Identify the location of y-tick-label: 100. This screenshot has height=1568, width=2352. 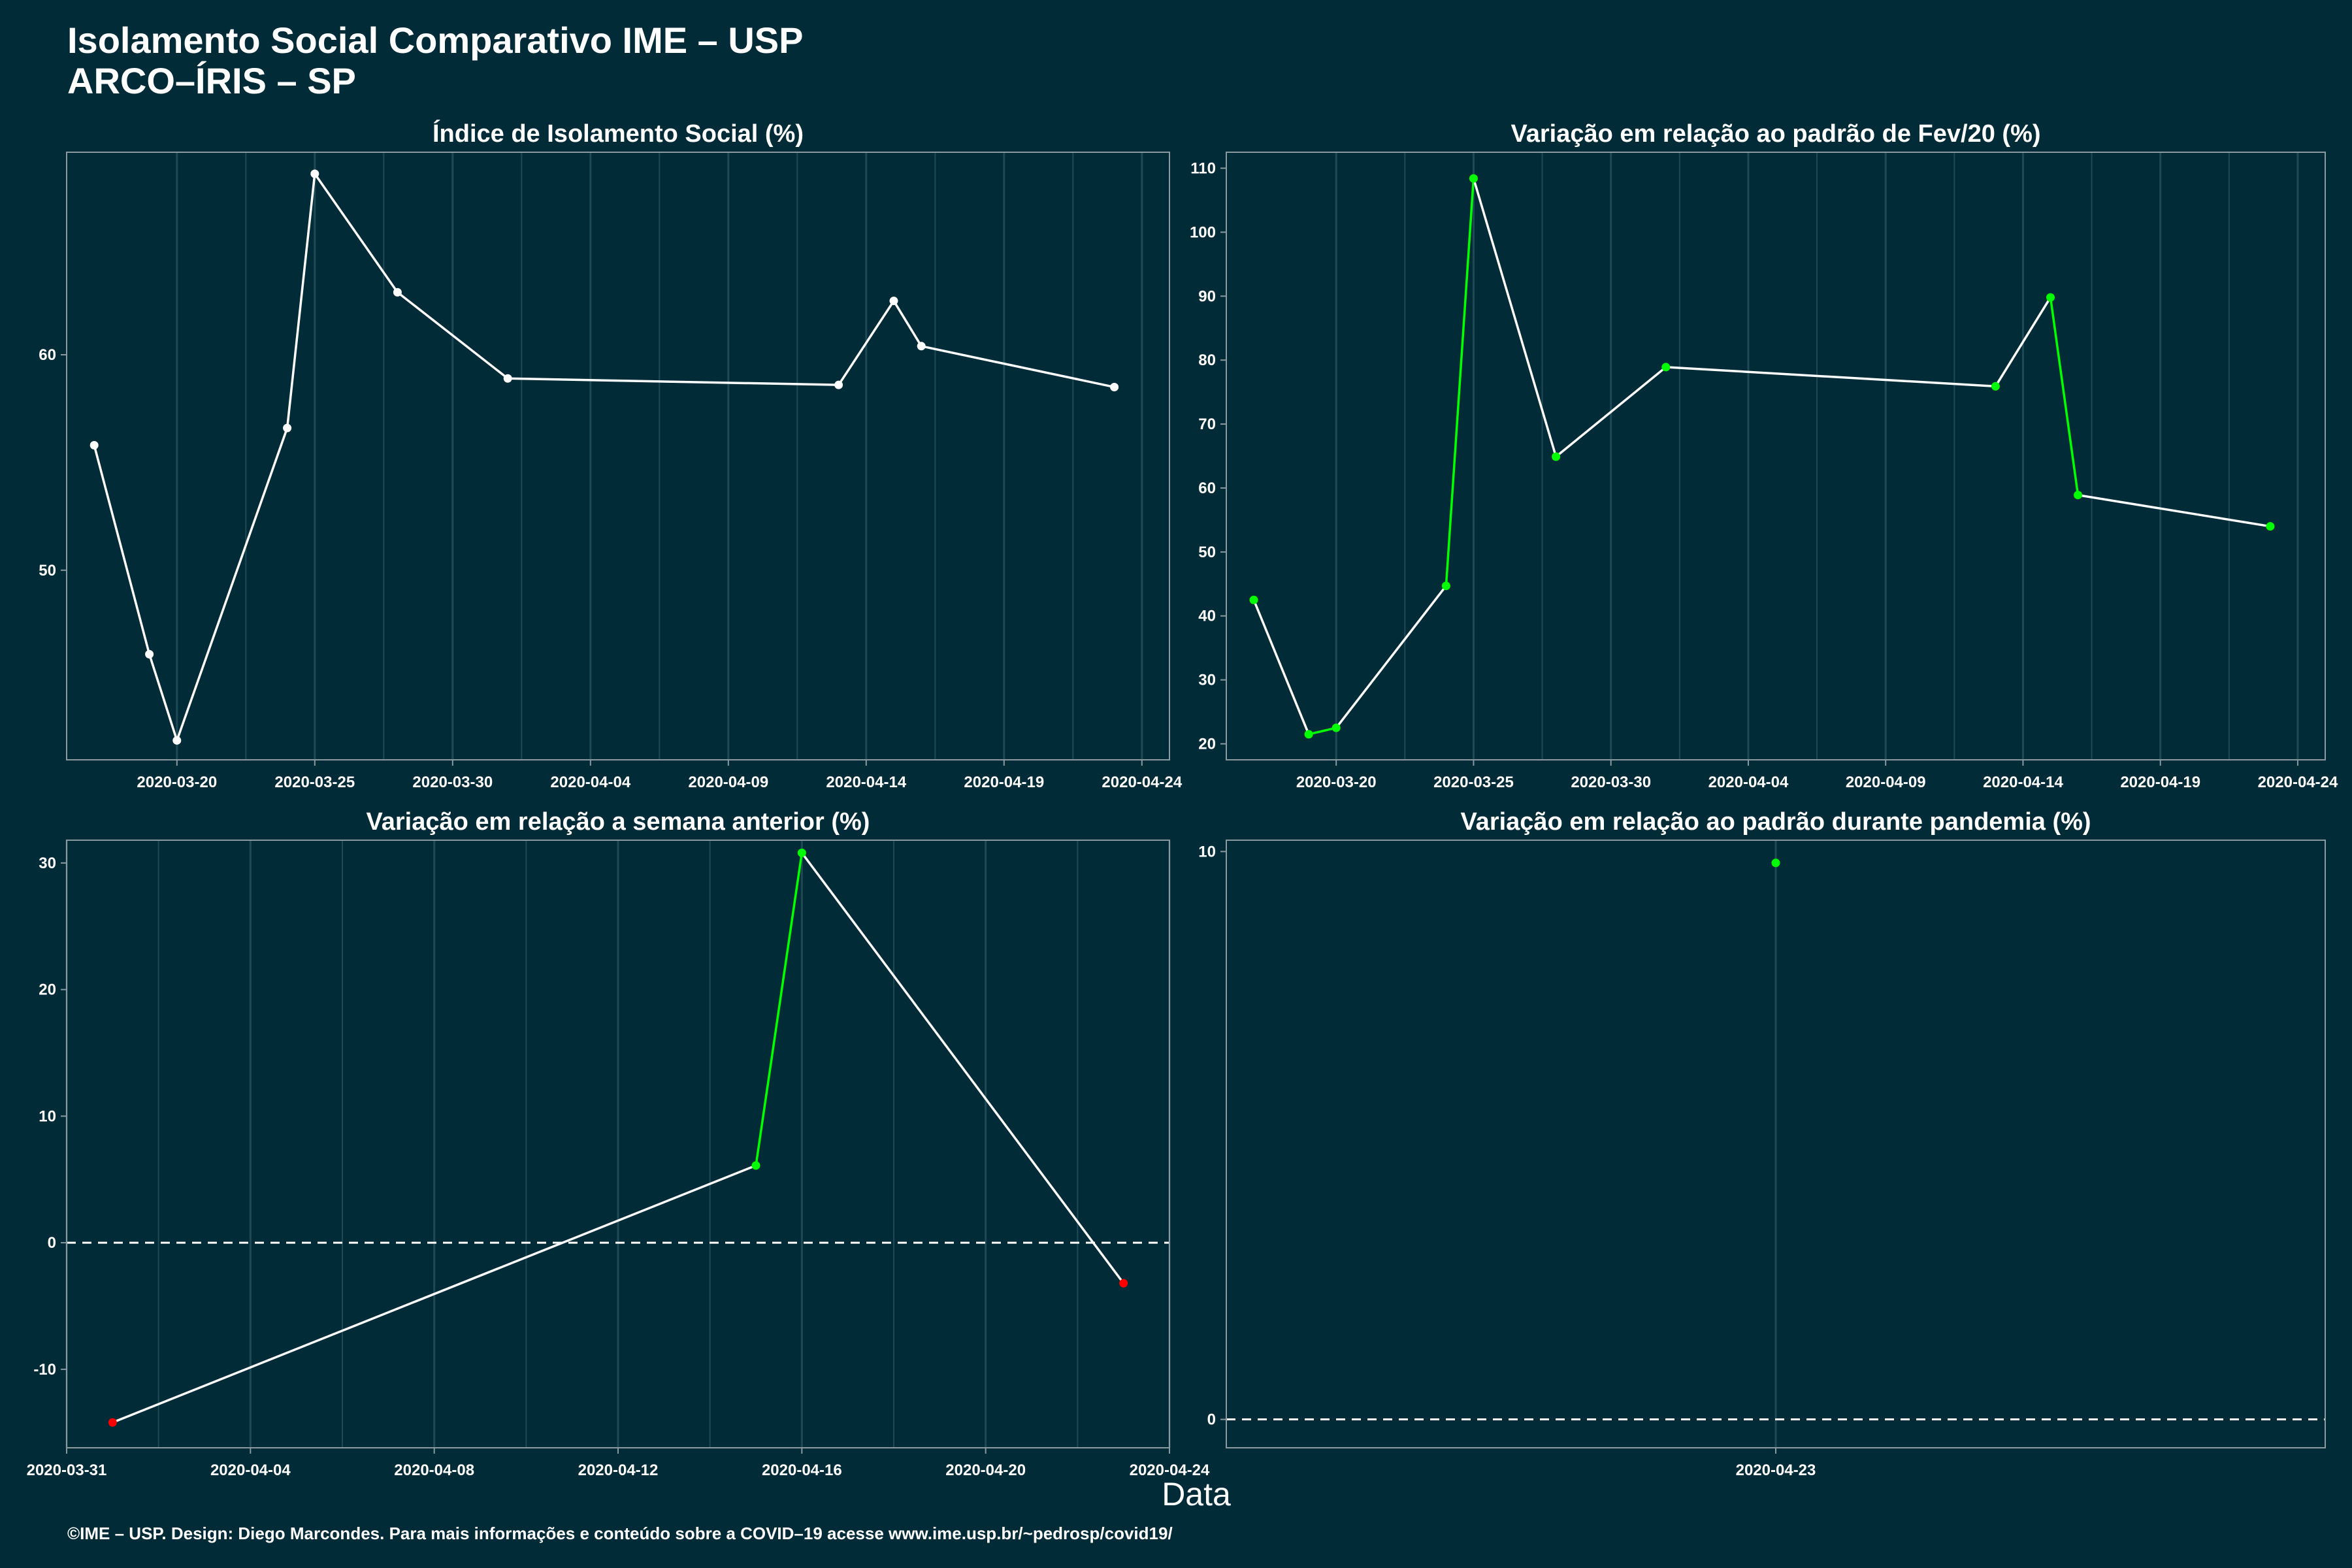
(1203, 232).